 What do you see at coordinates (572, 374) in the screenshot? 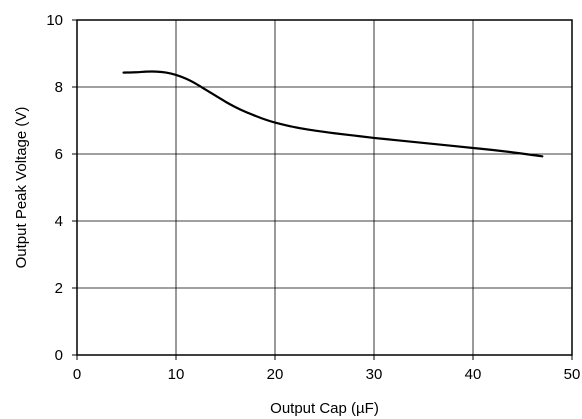
I see `x-tick-label: 50` at bounding box center [572, 374].